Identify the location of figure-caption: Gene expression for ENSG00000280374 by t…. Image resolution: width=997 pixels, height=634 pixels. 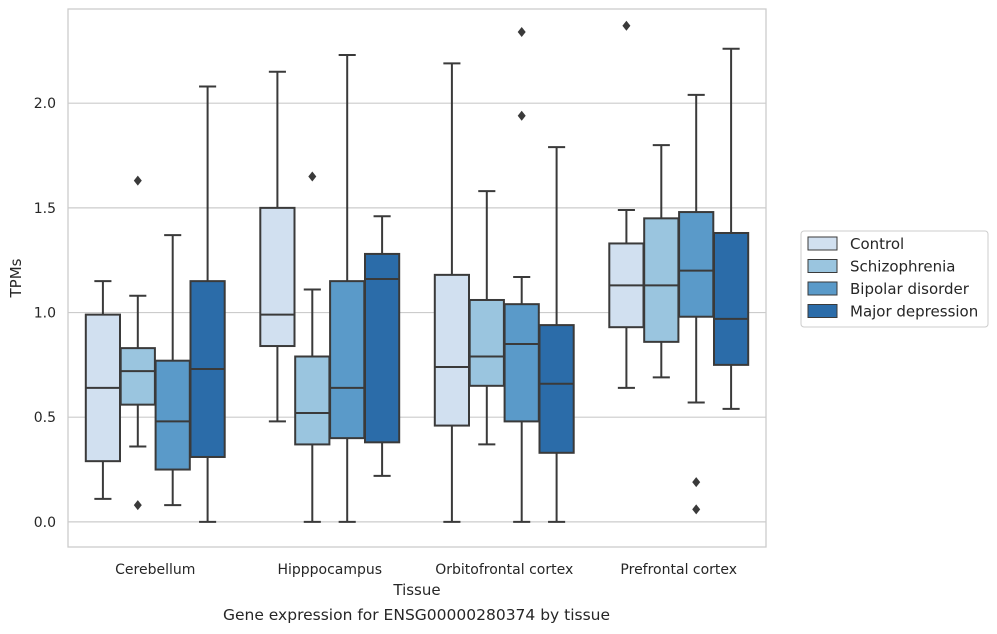
(416, 615).